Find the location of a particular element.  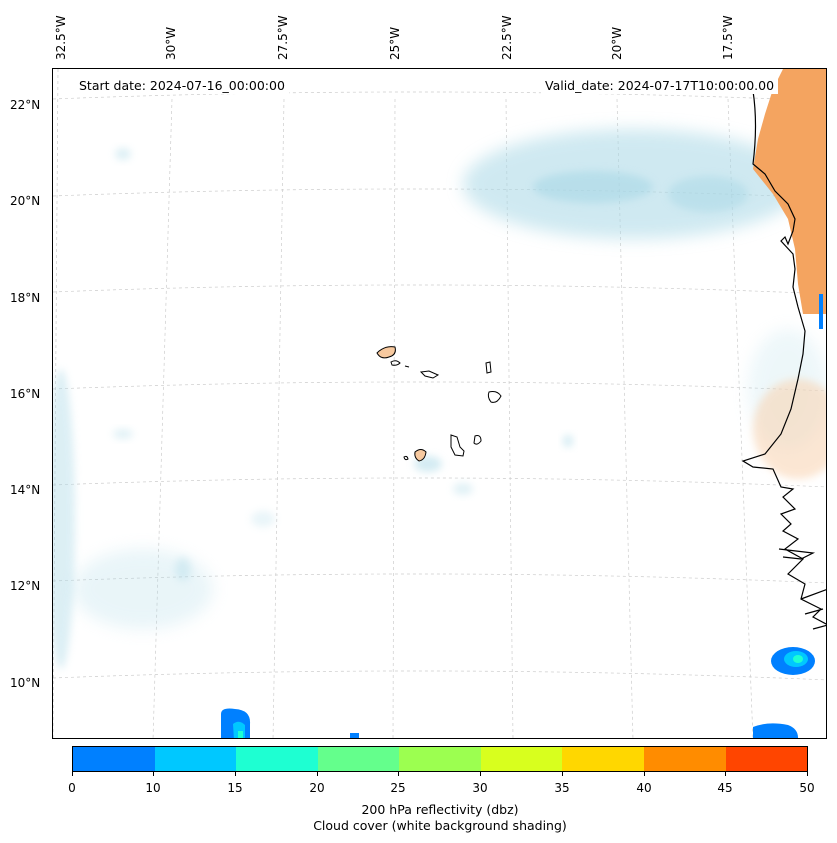

lat-label-18n: 18°N is located at coordinates (25, 298).